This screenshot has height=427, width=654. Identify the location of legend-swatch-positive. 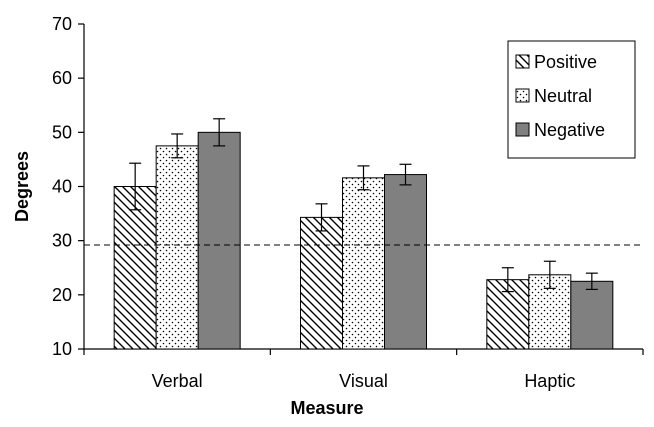
(522, 61).